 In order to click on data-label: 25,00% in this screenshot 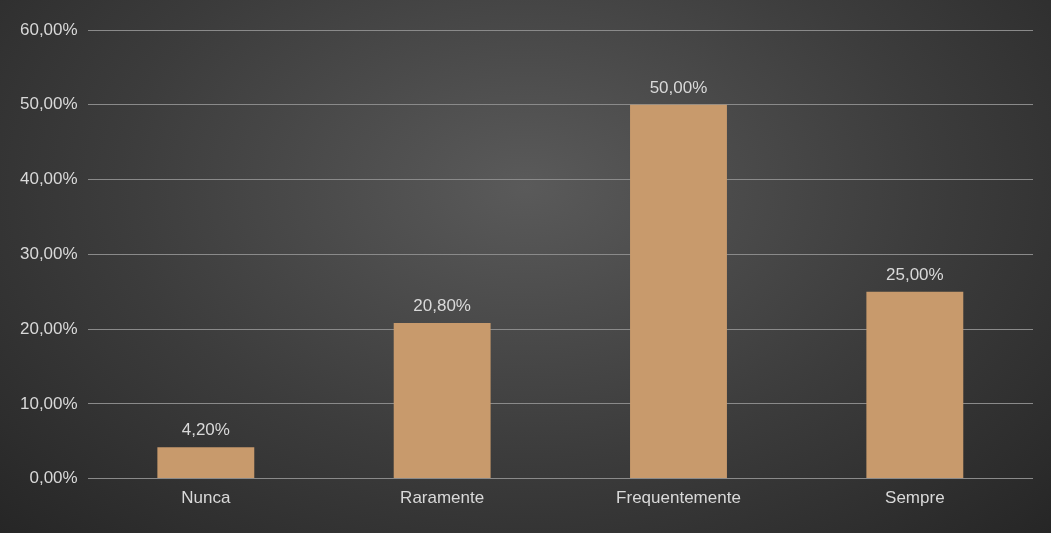, I will do `click(915, 274)`.